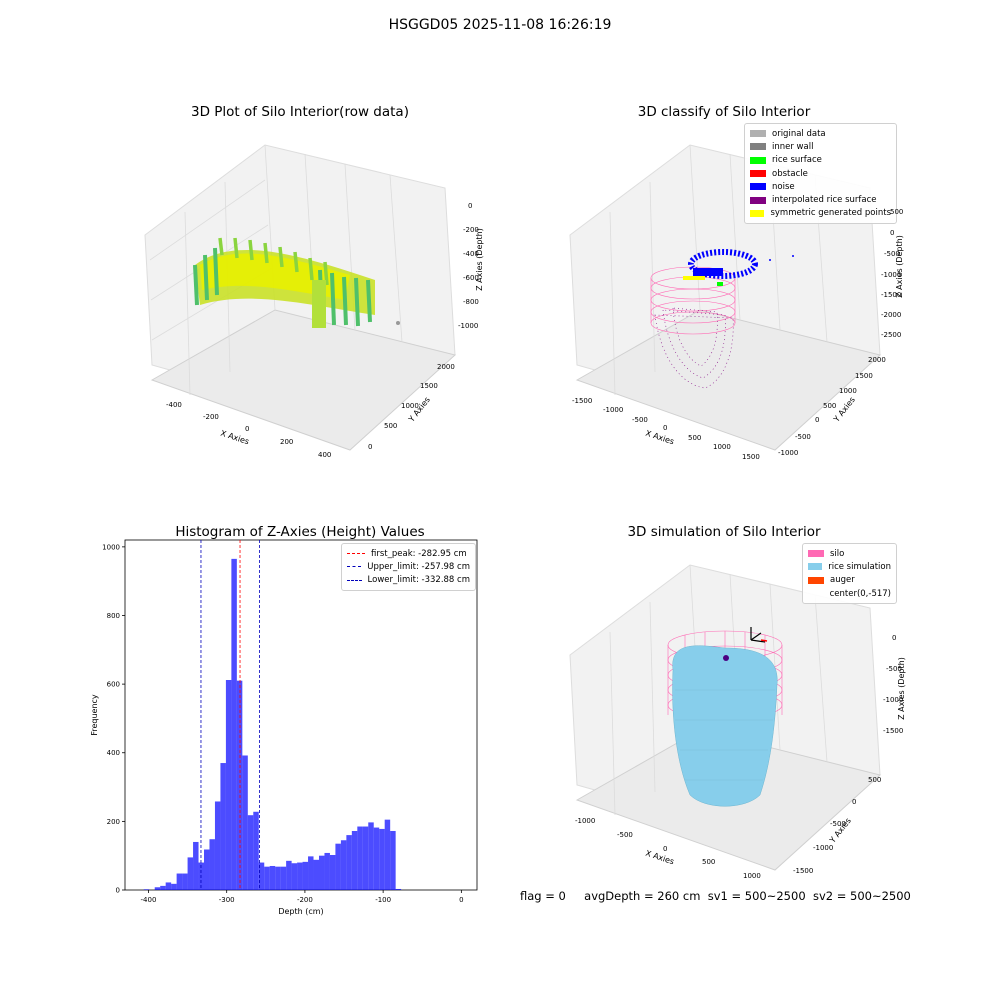 The height and width of the screenshot is (1000, 1000). I want to click on raw-ytick: 0, so click(370, 447).